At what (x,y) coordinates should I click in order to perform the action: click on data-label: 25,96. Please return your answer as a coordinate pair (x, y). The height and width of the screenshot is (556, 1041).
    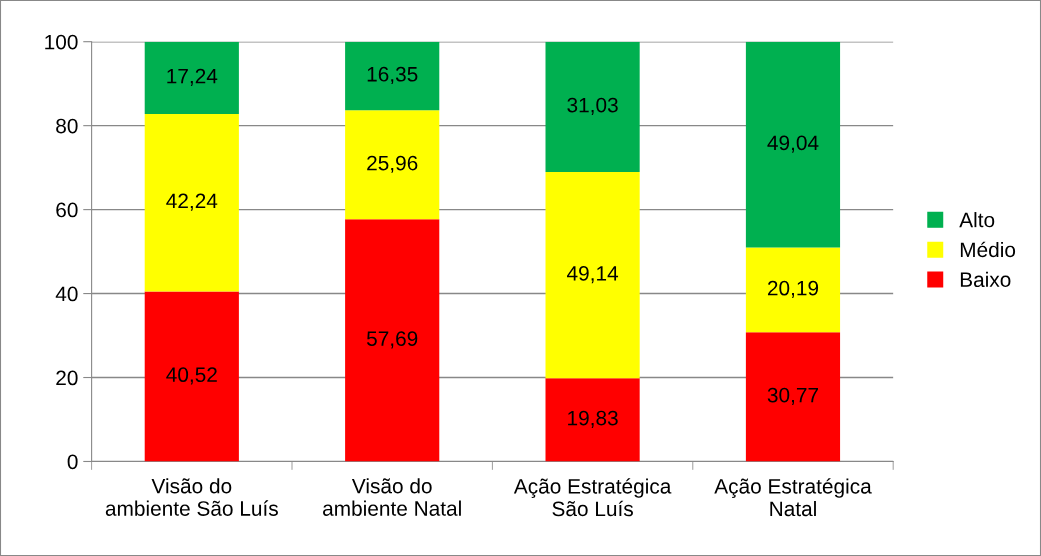
    Looking at the image, I should click on (392, 164).